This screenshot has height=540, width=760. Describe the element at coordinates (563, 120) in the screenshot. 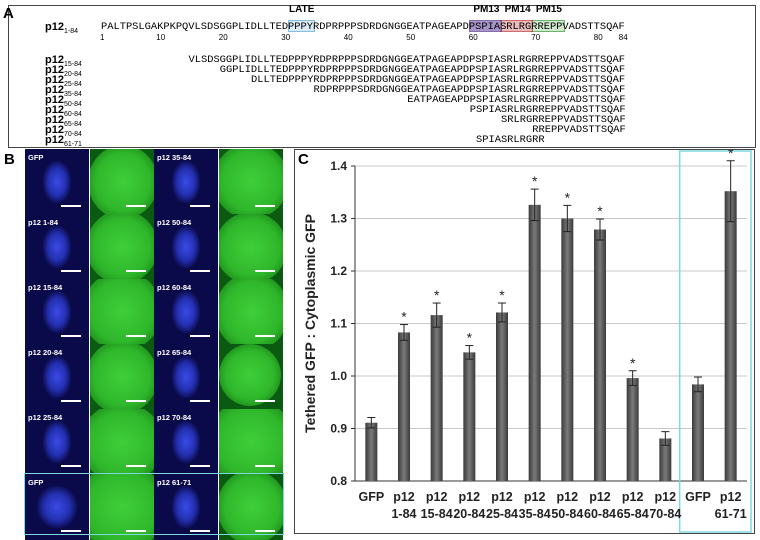

I see `seq-row-sequence: SRLRGRREPPVADSTTSQAF` at that location.